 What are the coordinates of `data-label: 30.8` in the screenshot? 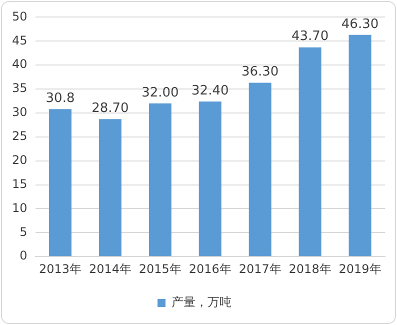 It's located at (60, 98).